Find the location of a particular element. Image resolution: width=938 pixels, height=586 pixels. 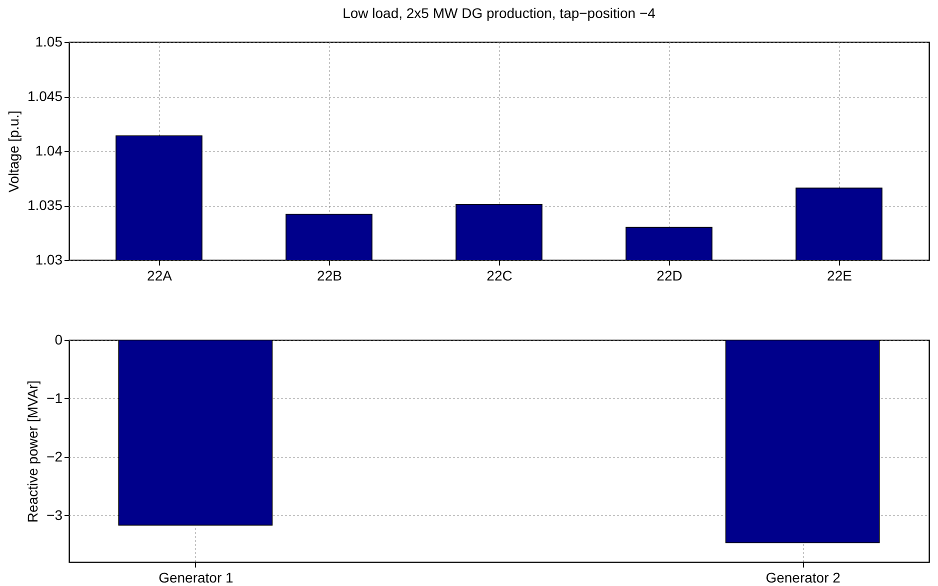

y-tick-label: 1.045 is located at coordinates (45, 96).